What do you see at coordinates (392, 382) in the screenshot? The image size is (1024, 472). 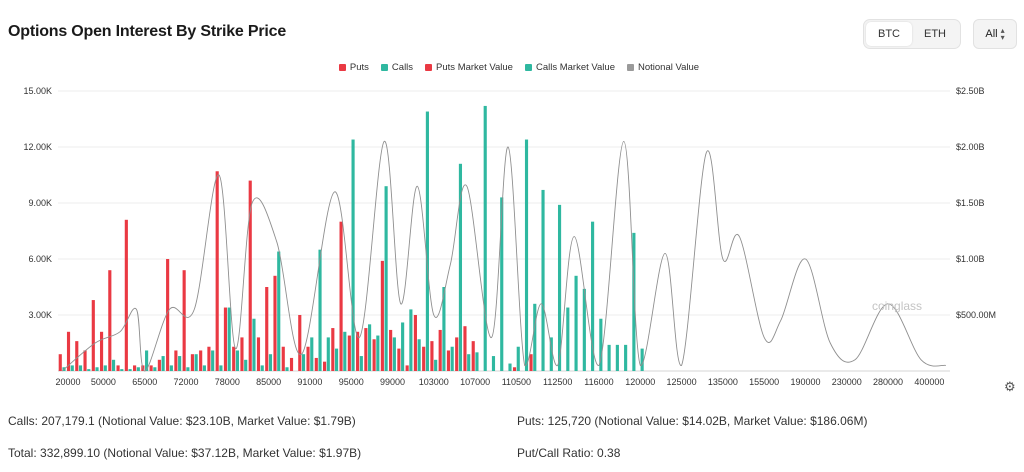 I see `x-tick-label: 99000` at bounding box center [392, 382].